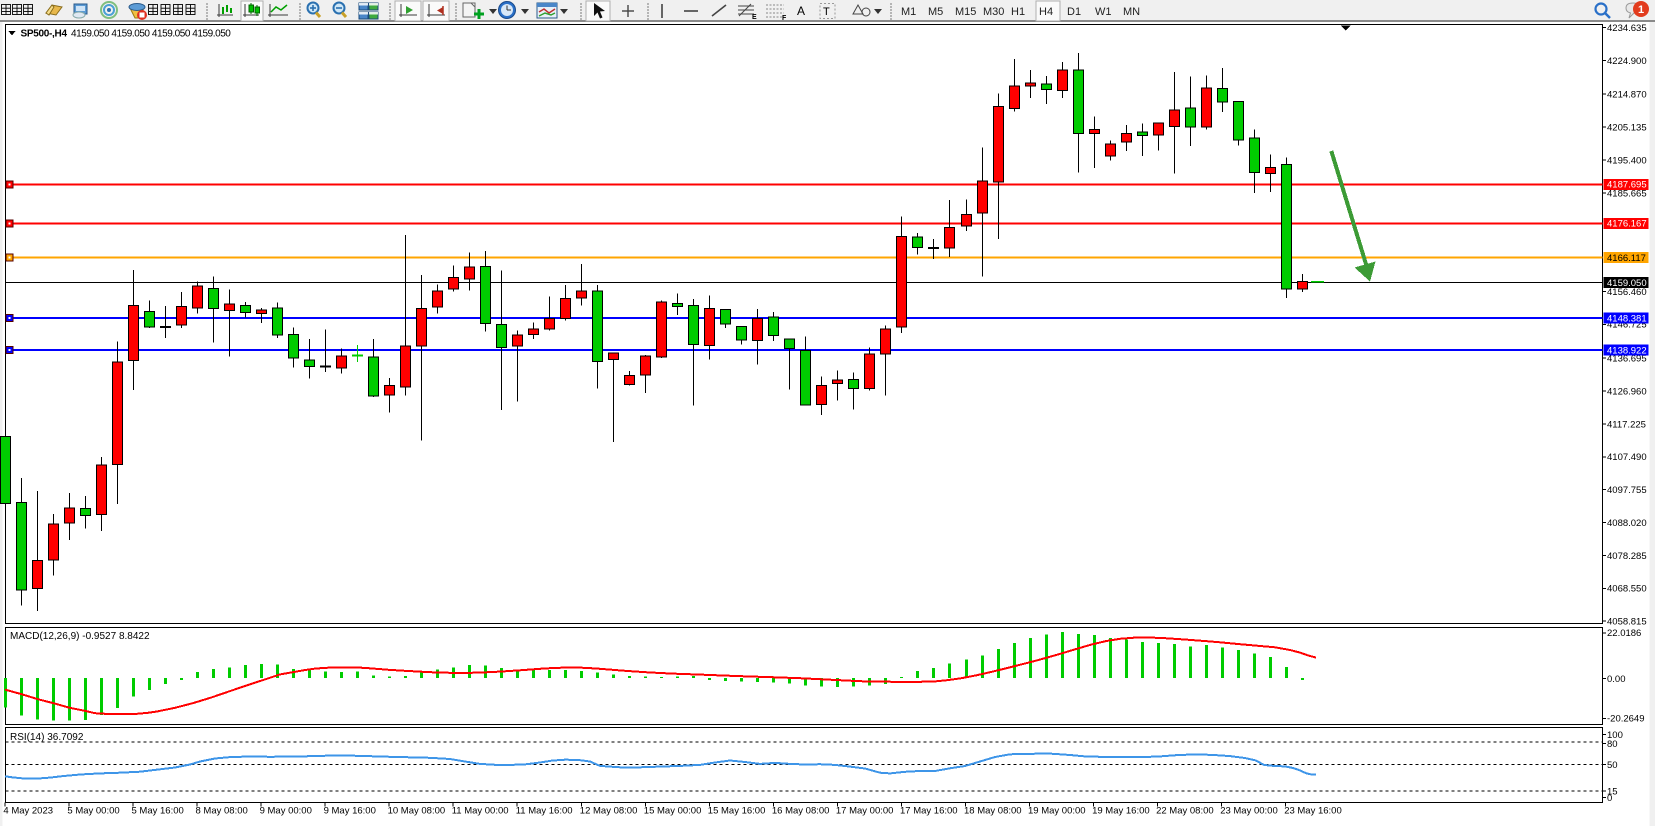  What do you see at coordinates (865, 811) in the screenshot?
I see `svg-text: 17 May 00:00` at bounding box center [865, 811].